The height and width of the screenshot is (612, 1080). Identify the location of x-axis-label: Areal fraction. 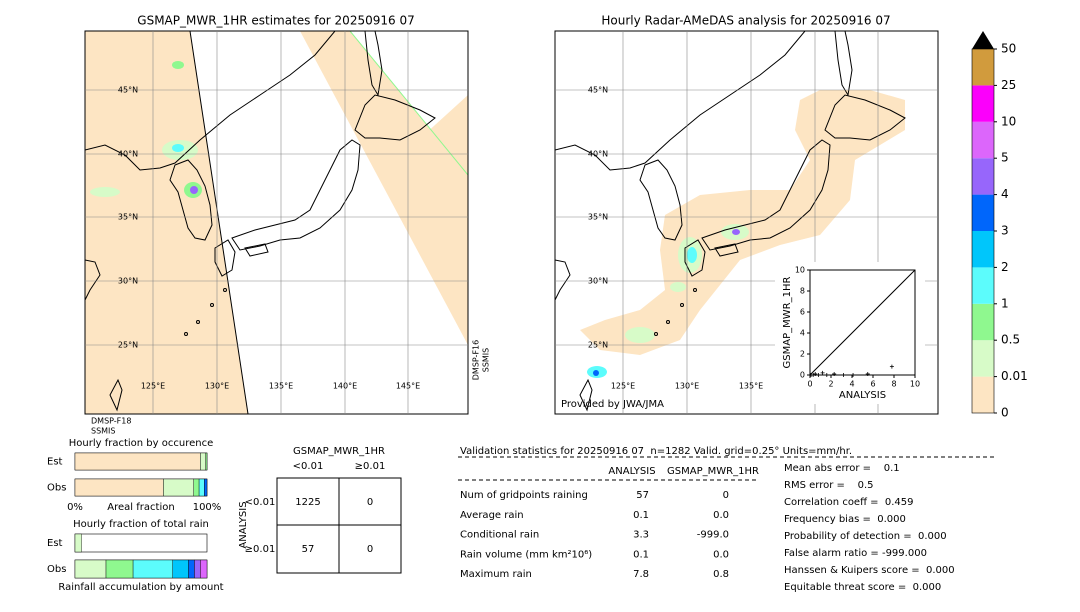
(140, 507).